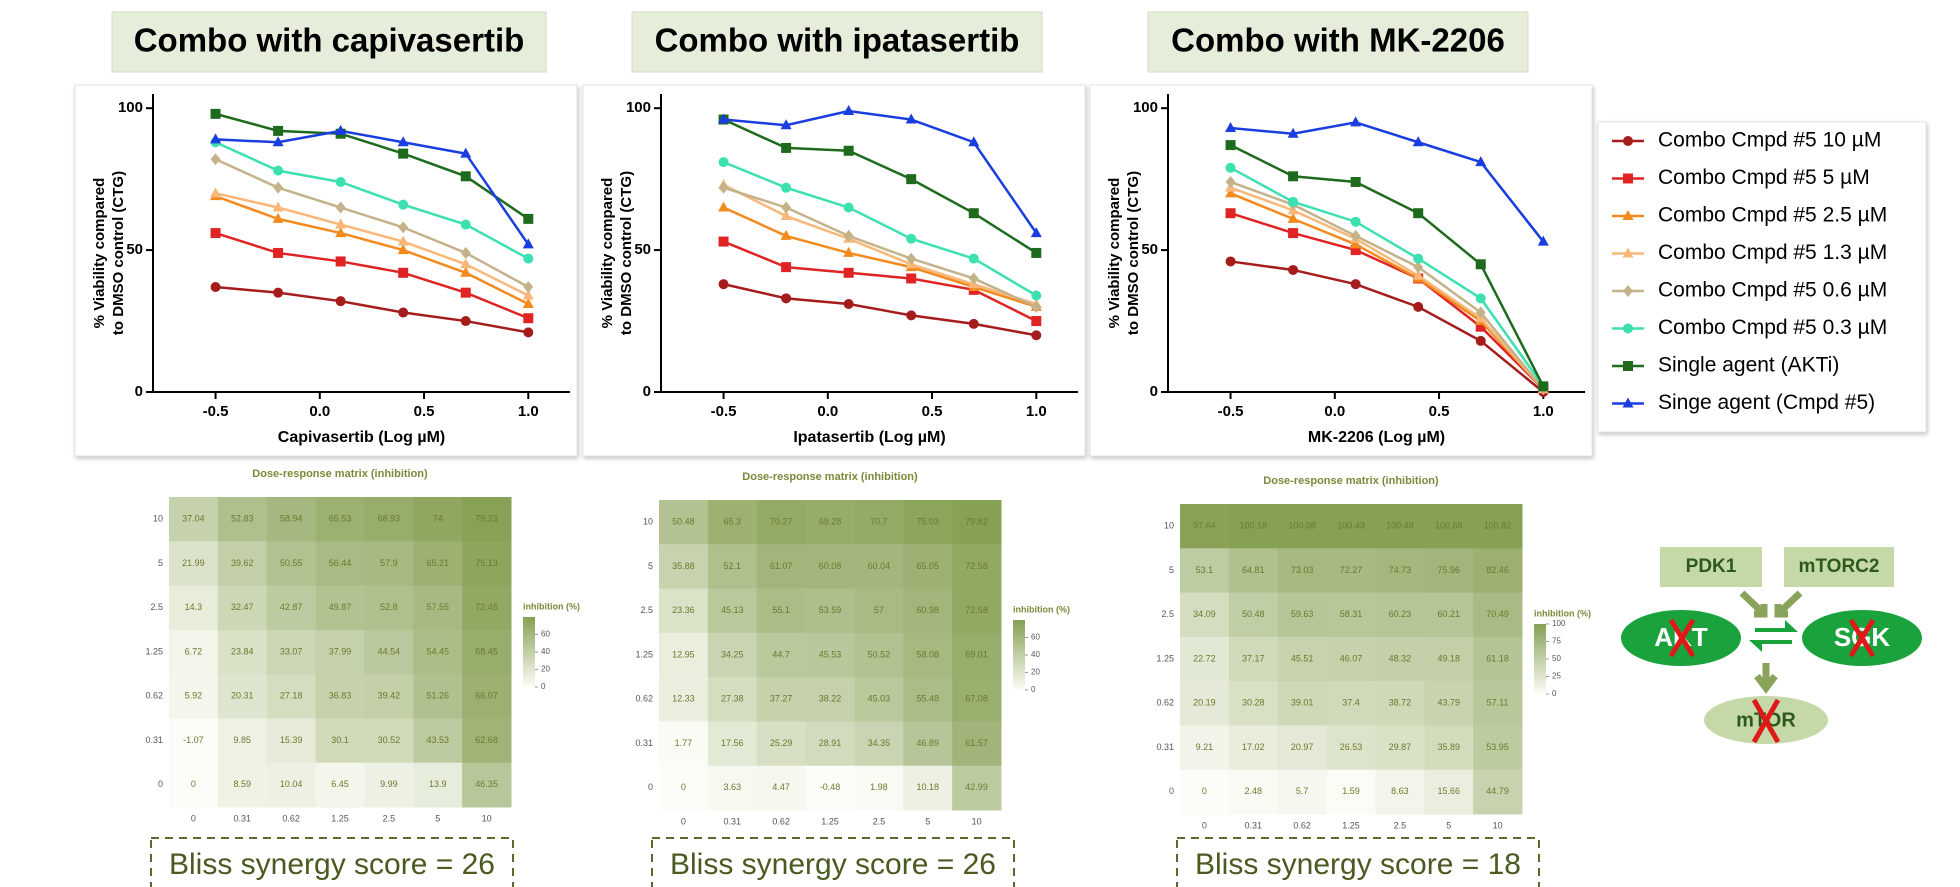 Image resolution: width=1960 pixels, height=887 pixels. What do you see at coordinates (1334, 411) in the screenshot?
I see `x-tick-label: 0.0` at bounding box center [1334, 411].